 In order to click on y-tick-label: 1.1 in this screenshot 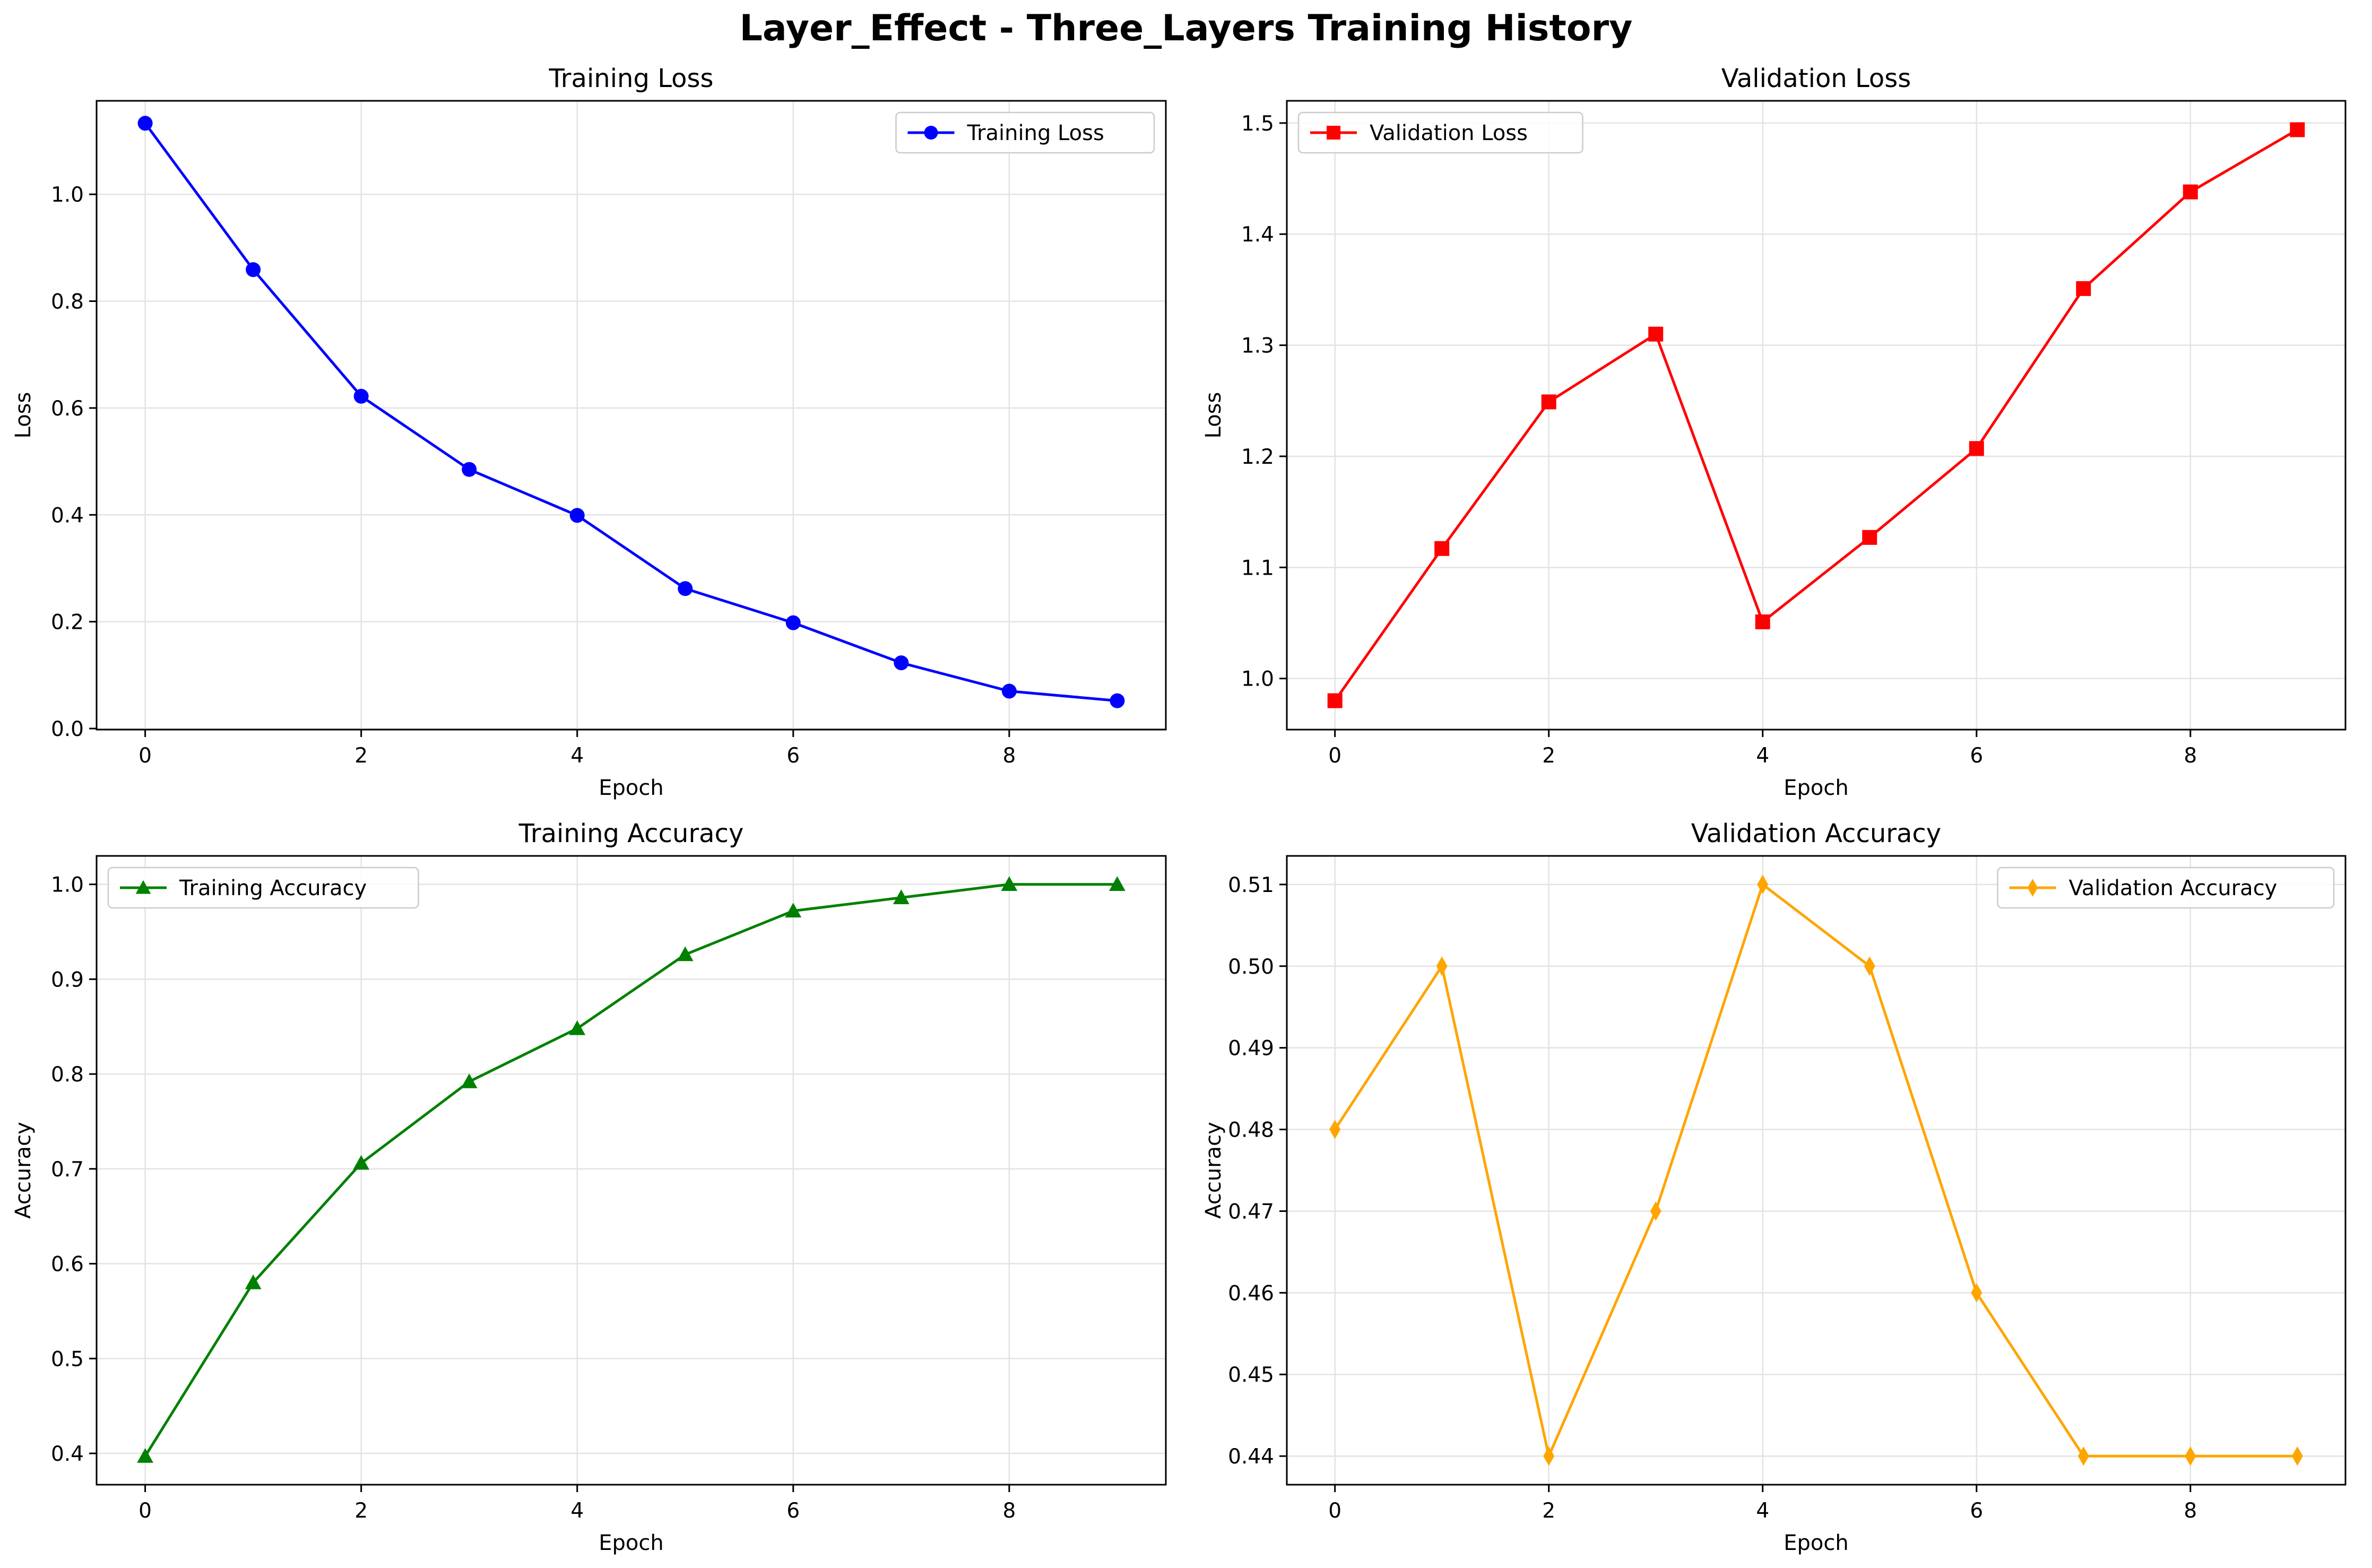, I will do `click(1257, 568)`.